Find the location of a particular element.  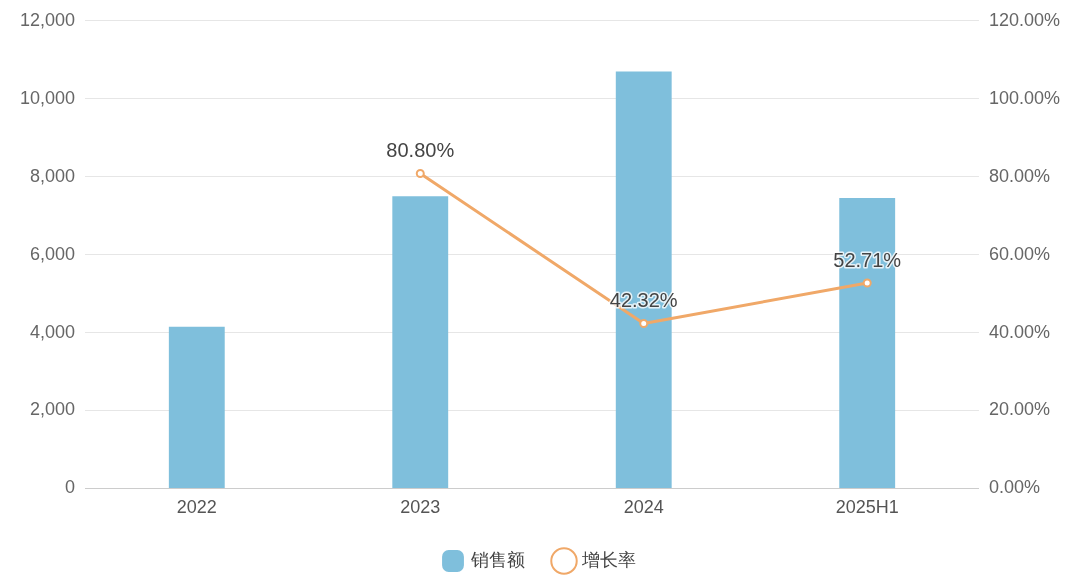

legend-label: 销售额 is located at coordinates (497, 559).